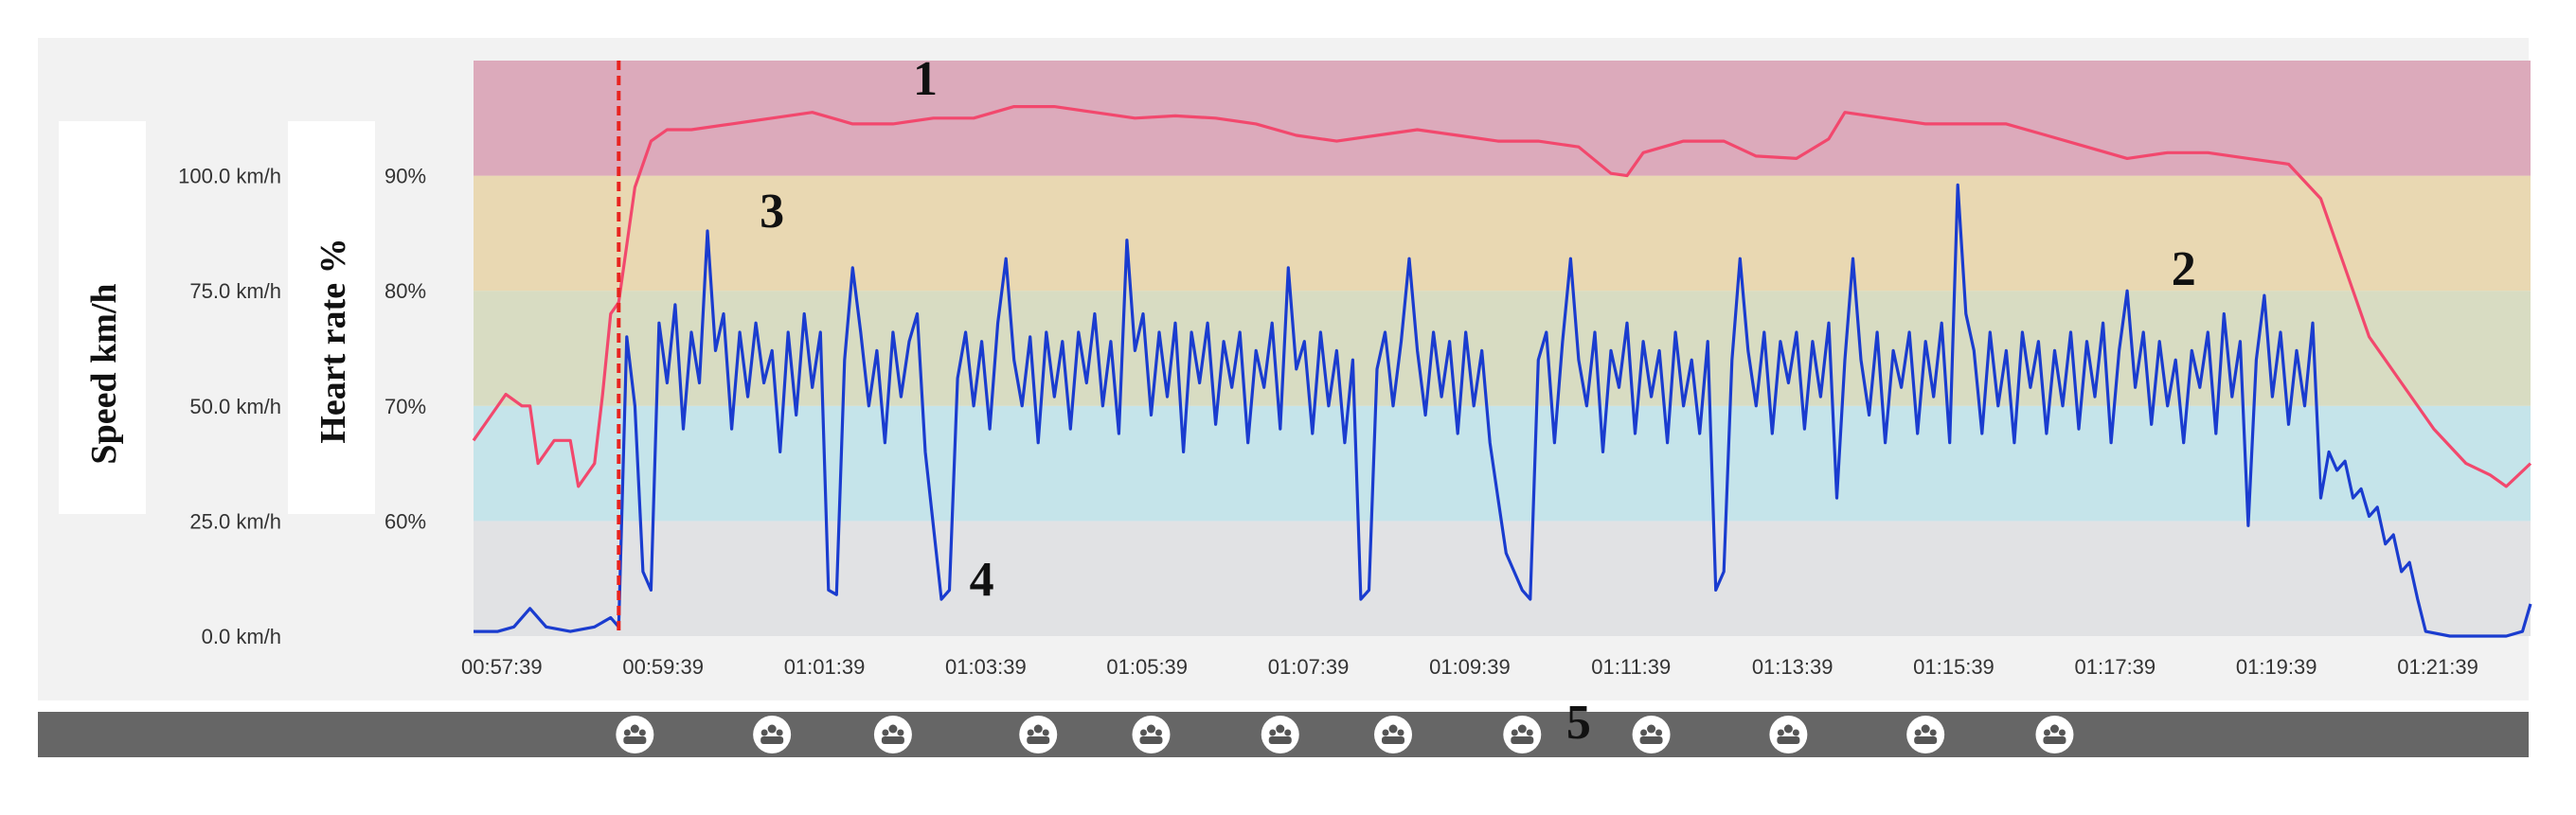  Describe the element at coordinates (235, 291) in the screenshot. I see `speed-tick-3: 75.0 km/h` at that location.